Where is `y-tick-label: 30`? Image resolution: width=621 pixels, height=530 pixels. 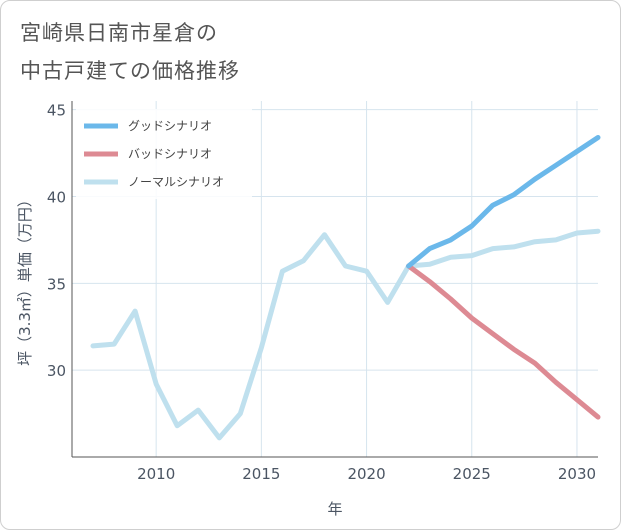
y-tick-label: 30 is located at coordinates (56, 371).